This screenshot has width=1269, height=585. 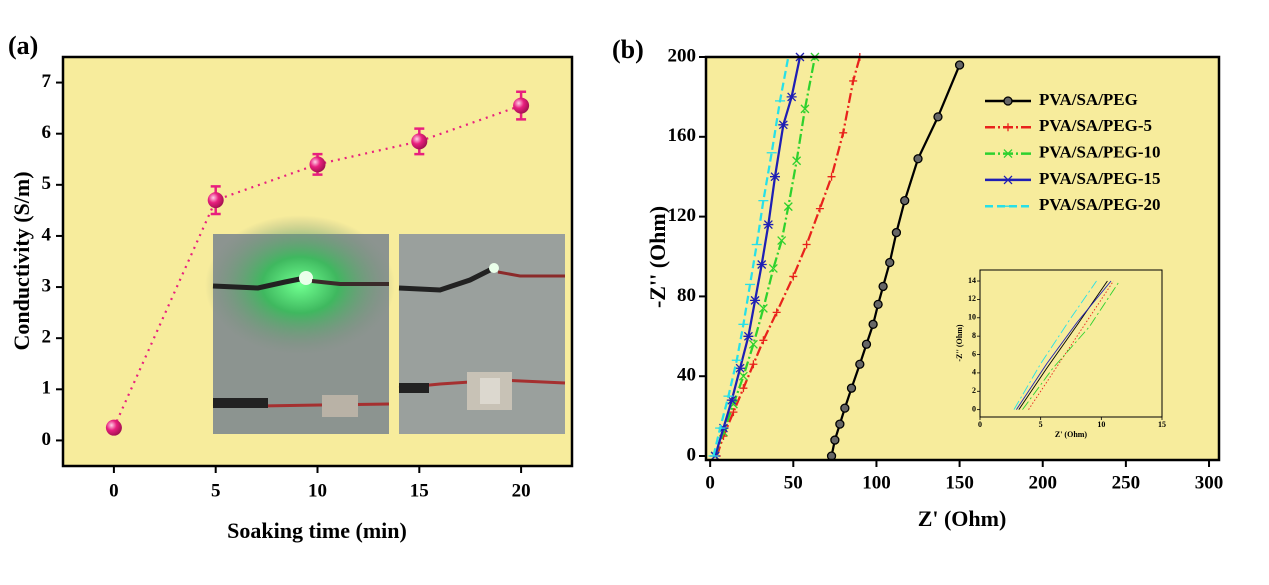 What do you see at coordinates (21, 260) in the screenshot?
I see `y-axis-label: Conductivity (S/m)` at bounding box center [21, 260].